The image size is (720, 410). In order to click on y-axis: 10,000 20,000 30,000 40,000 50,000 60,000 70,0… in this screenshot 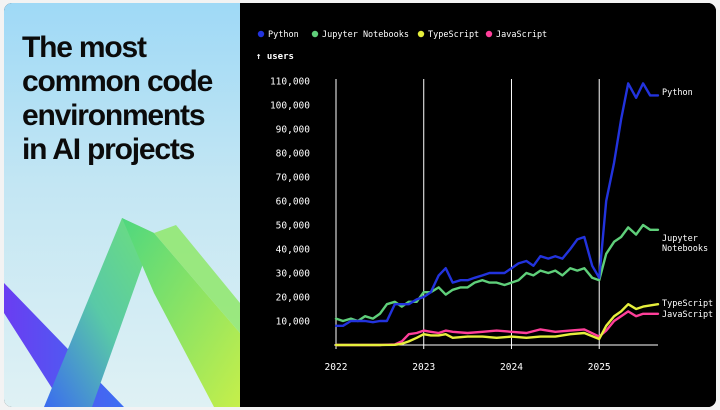, I will do `click(290, 202)`.